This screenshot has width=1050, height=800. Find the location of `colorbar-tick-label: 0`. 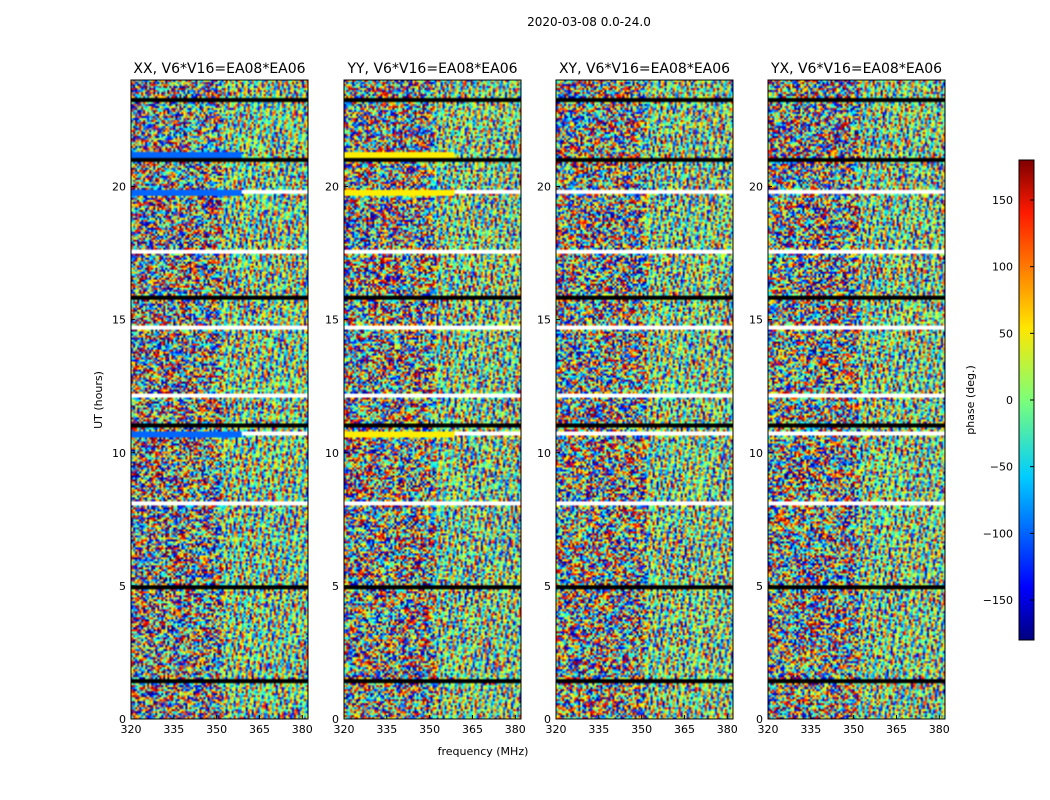

colorbar-tick-label: 0 is located at coordinates (1009, 400).